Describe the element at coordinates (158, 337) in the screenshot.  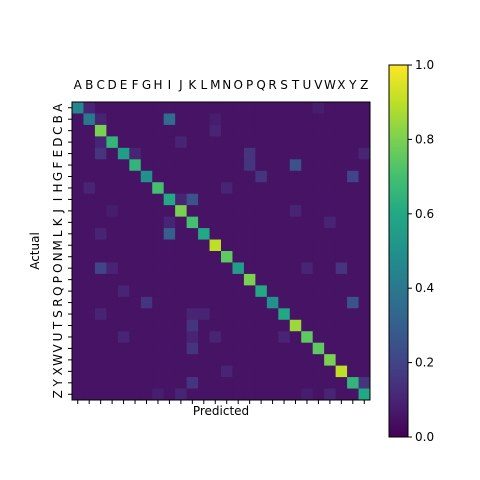
I see `heatmap-cell-U-H` at that location.